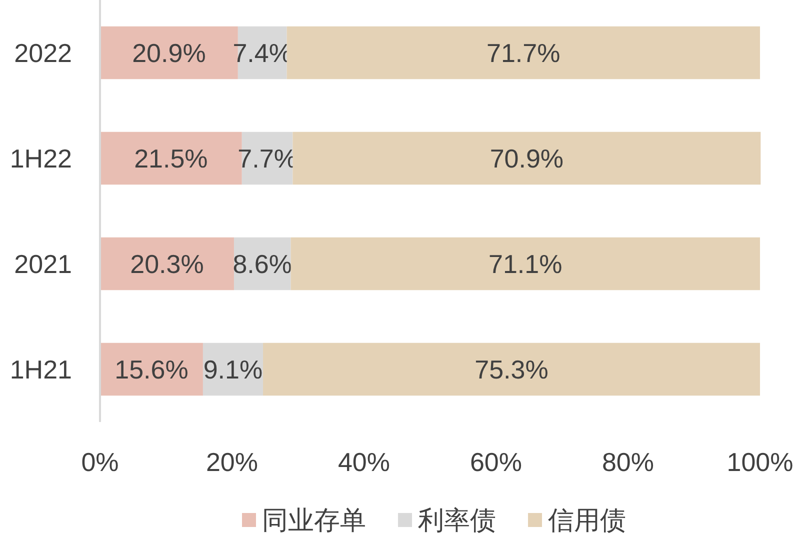 The image size is (803, 545). I want to click on data-label: 71.1%, so click(525, 263).